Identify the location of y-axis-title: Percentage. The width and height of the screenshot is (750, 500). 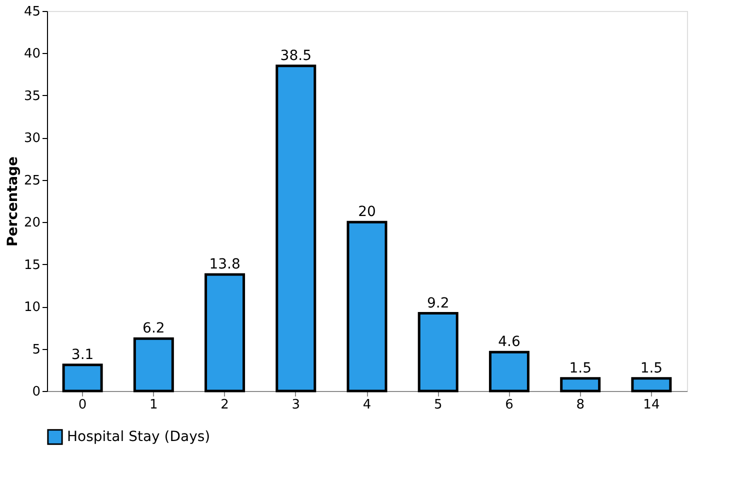
(12, 201).